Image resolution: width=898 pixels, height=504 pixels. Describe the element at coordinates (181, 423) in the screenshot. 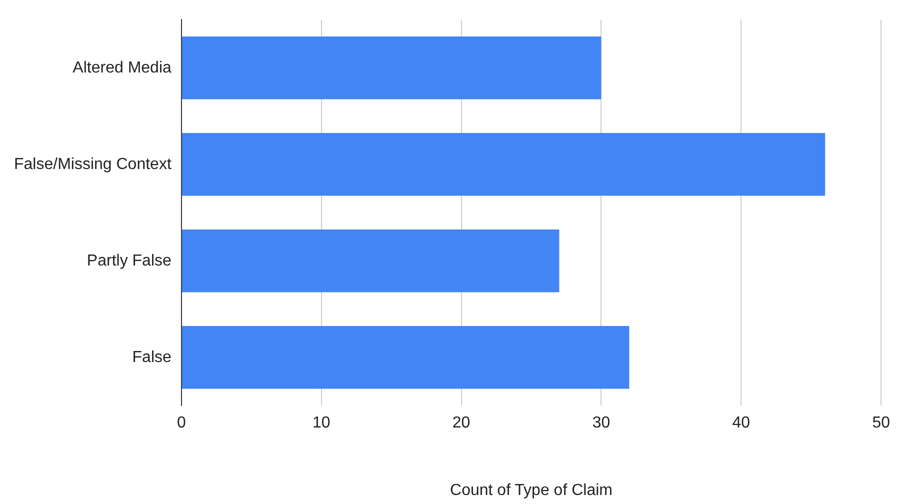

I see `x-tick-label: 0` at that location.